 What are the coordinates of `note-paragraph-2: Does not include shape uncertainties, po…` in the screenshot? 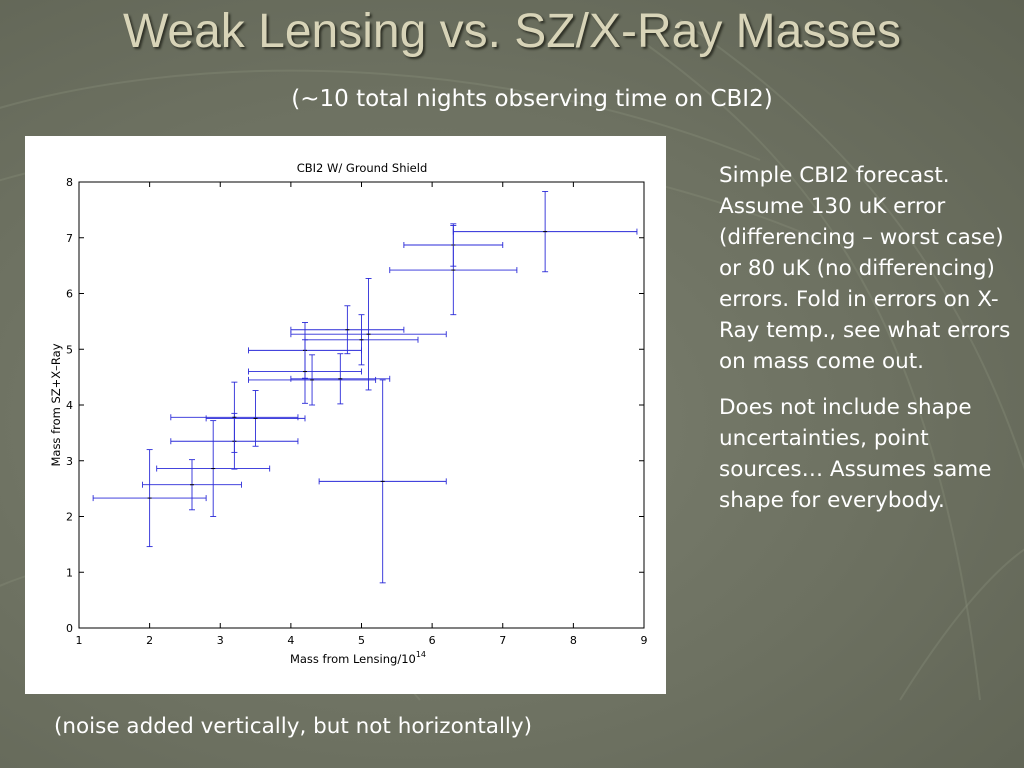 It's located at (855, 454).